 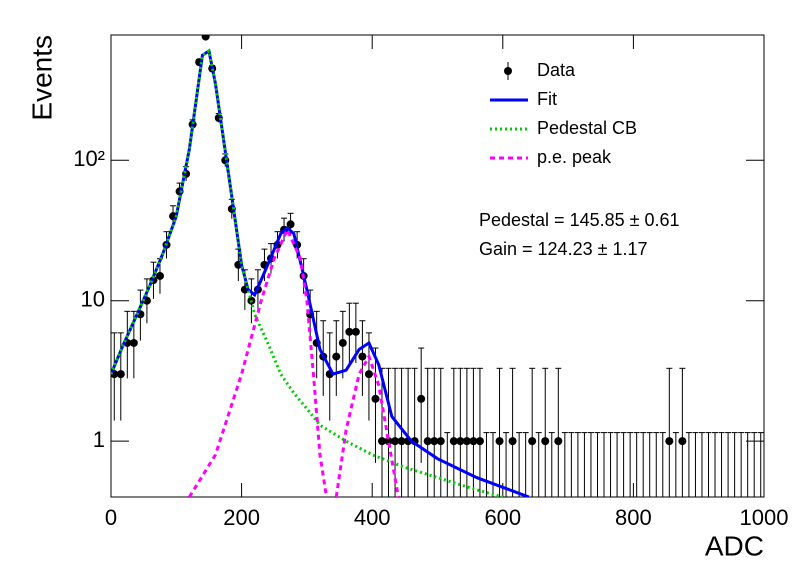 What do you see at coordinates (633, 517) in the screenshot?
I see `x-tick-label: 800` at bounding box center [633, 517].